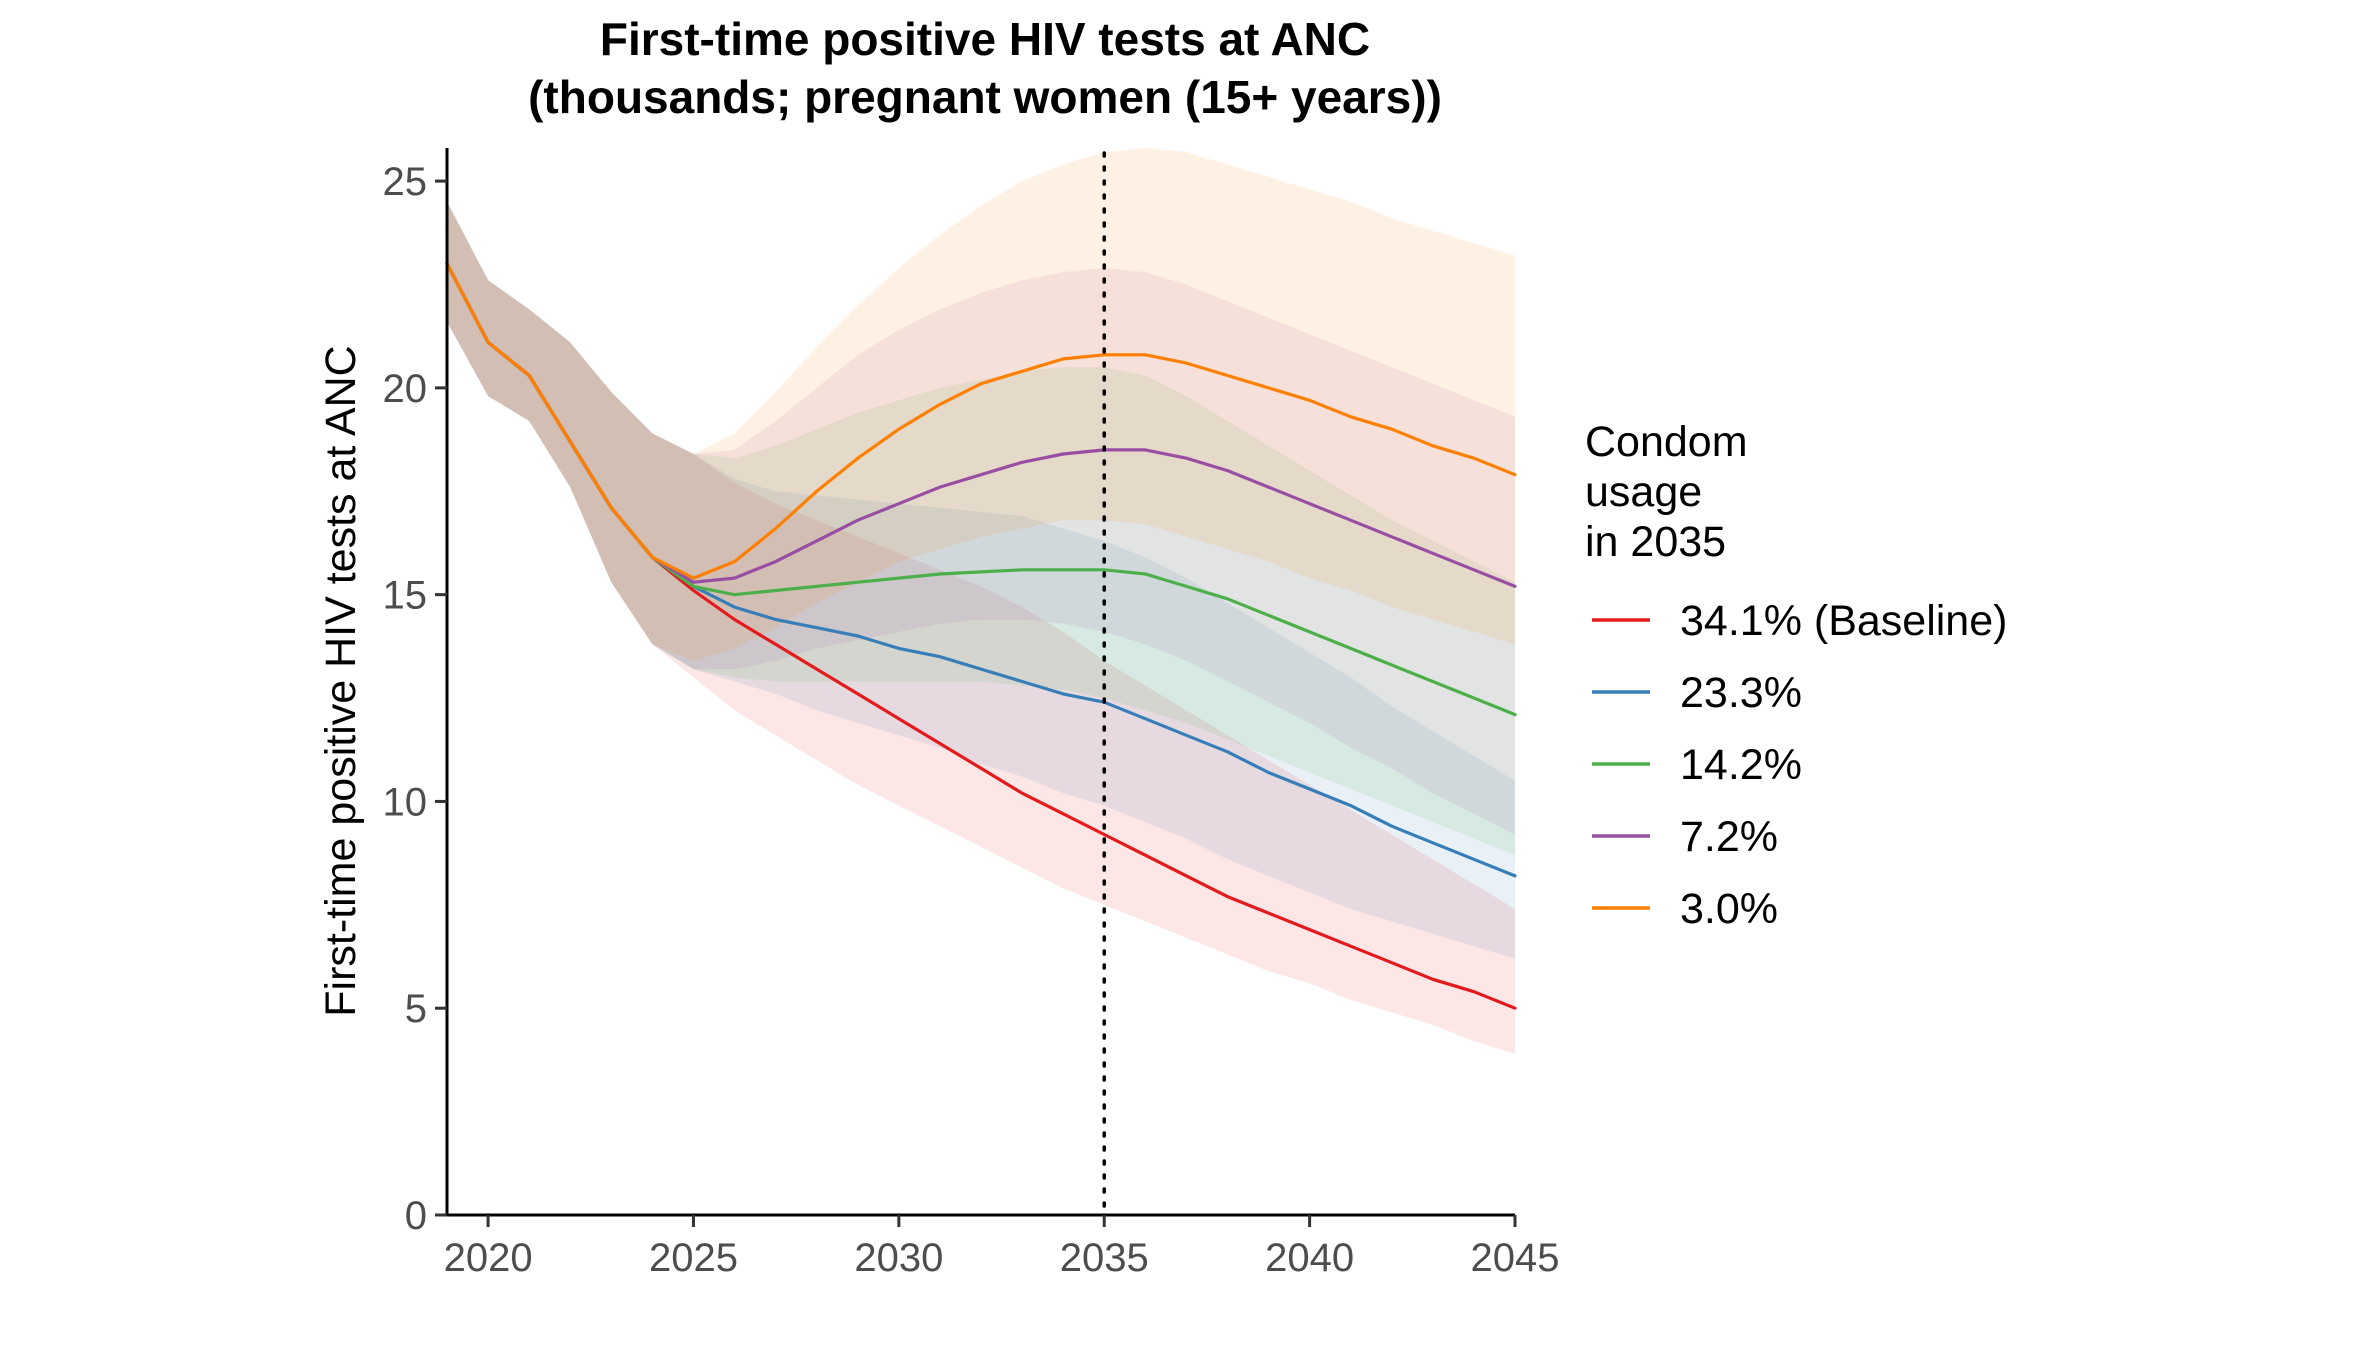 The image size is (2362, 1351). I want to click on legend-title-line-3: in 2035, so click(1655, 542).